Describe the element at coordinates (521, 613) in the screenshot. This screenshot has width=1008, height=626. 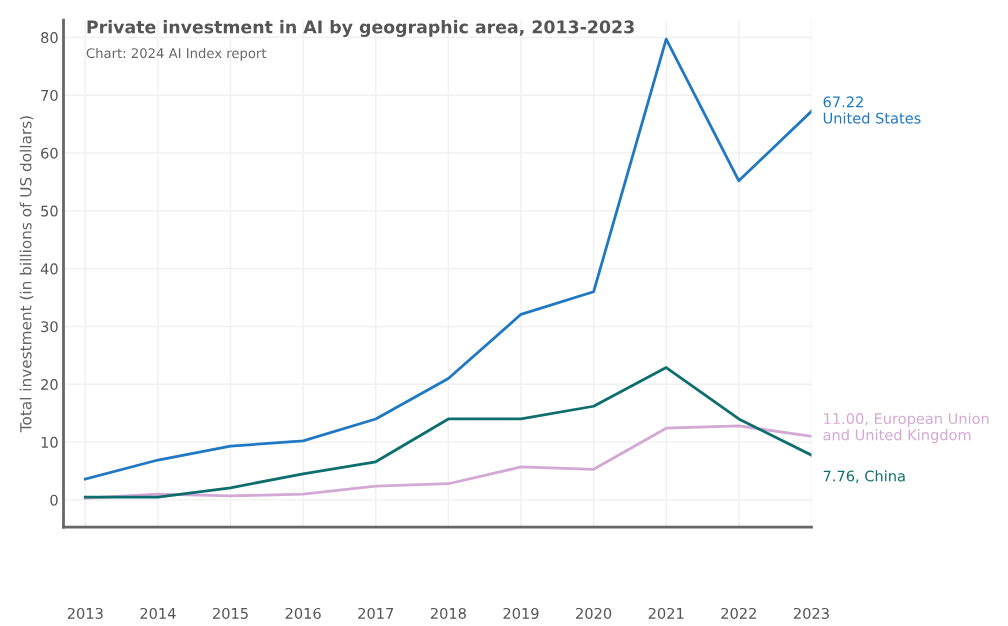
I see `x-tick-label: 2019` at that location.